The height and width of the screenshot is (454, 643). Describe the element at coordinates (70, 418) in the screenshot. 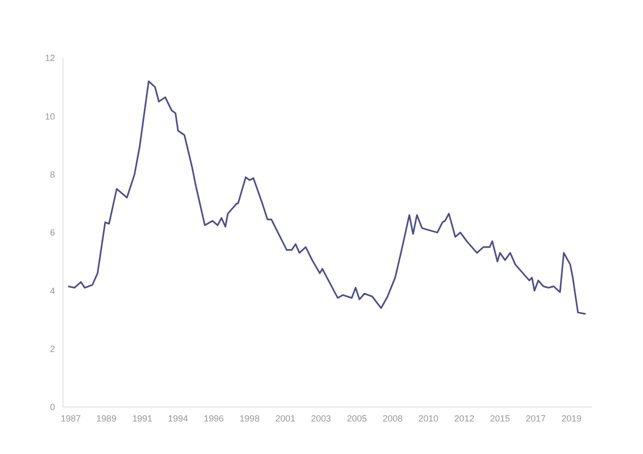

I see `x-tick-label: 1987` at that location.